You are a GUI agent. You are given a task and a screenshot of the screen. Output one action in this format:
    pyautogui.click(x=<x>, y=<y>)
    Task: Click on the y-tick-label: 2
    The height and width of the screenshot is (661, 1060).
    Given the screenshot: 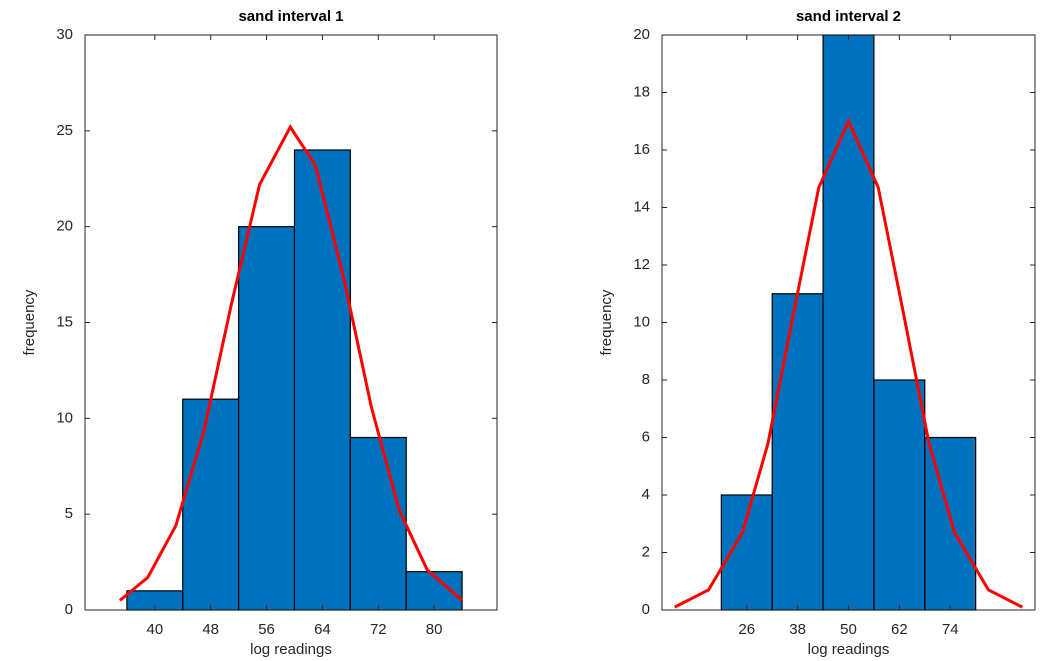 What is the action you would take?
    pyautogui.click(x=646, y=551)
    